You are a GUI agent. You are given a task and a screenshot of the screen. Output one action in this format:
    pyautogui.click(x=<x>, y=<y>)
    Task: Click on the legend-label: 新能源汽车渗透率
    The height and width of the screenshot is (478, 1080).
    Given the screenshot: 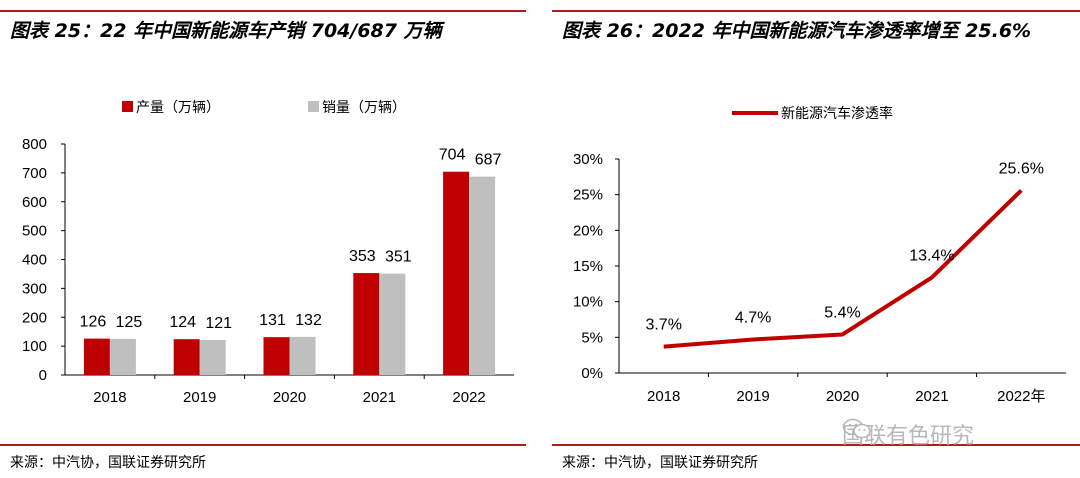 What is the action you would take?
    pyautogui.click(x=837, y=113)
    